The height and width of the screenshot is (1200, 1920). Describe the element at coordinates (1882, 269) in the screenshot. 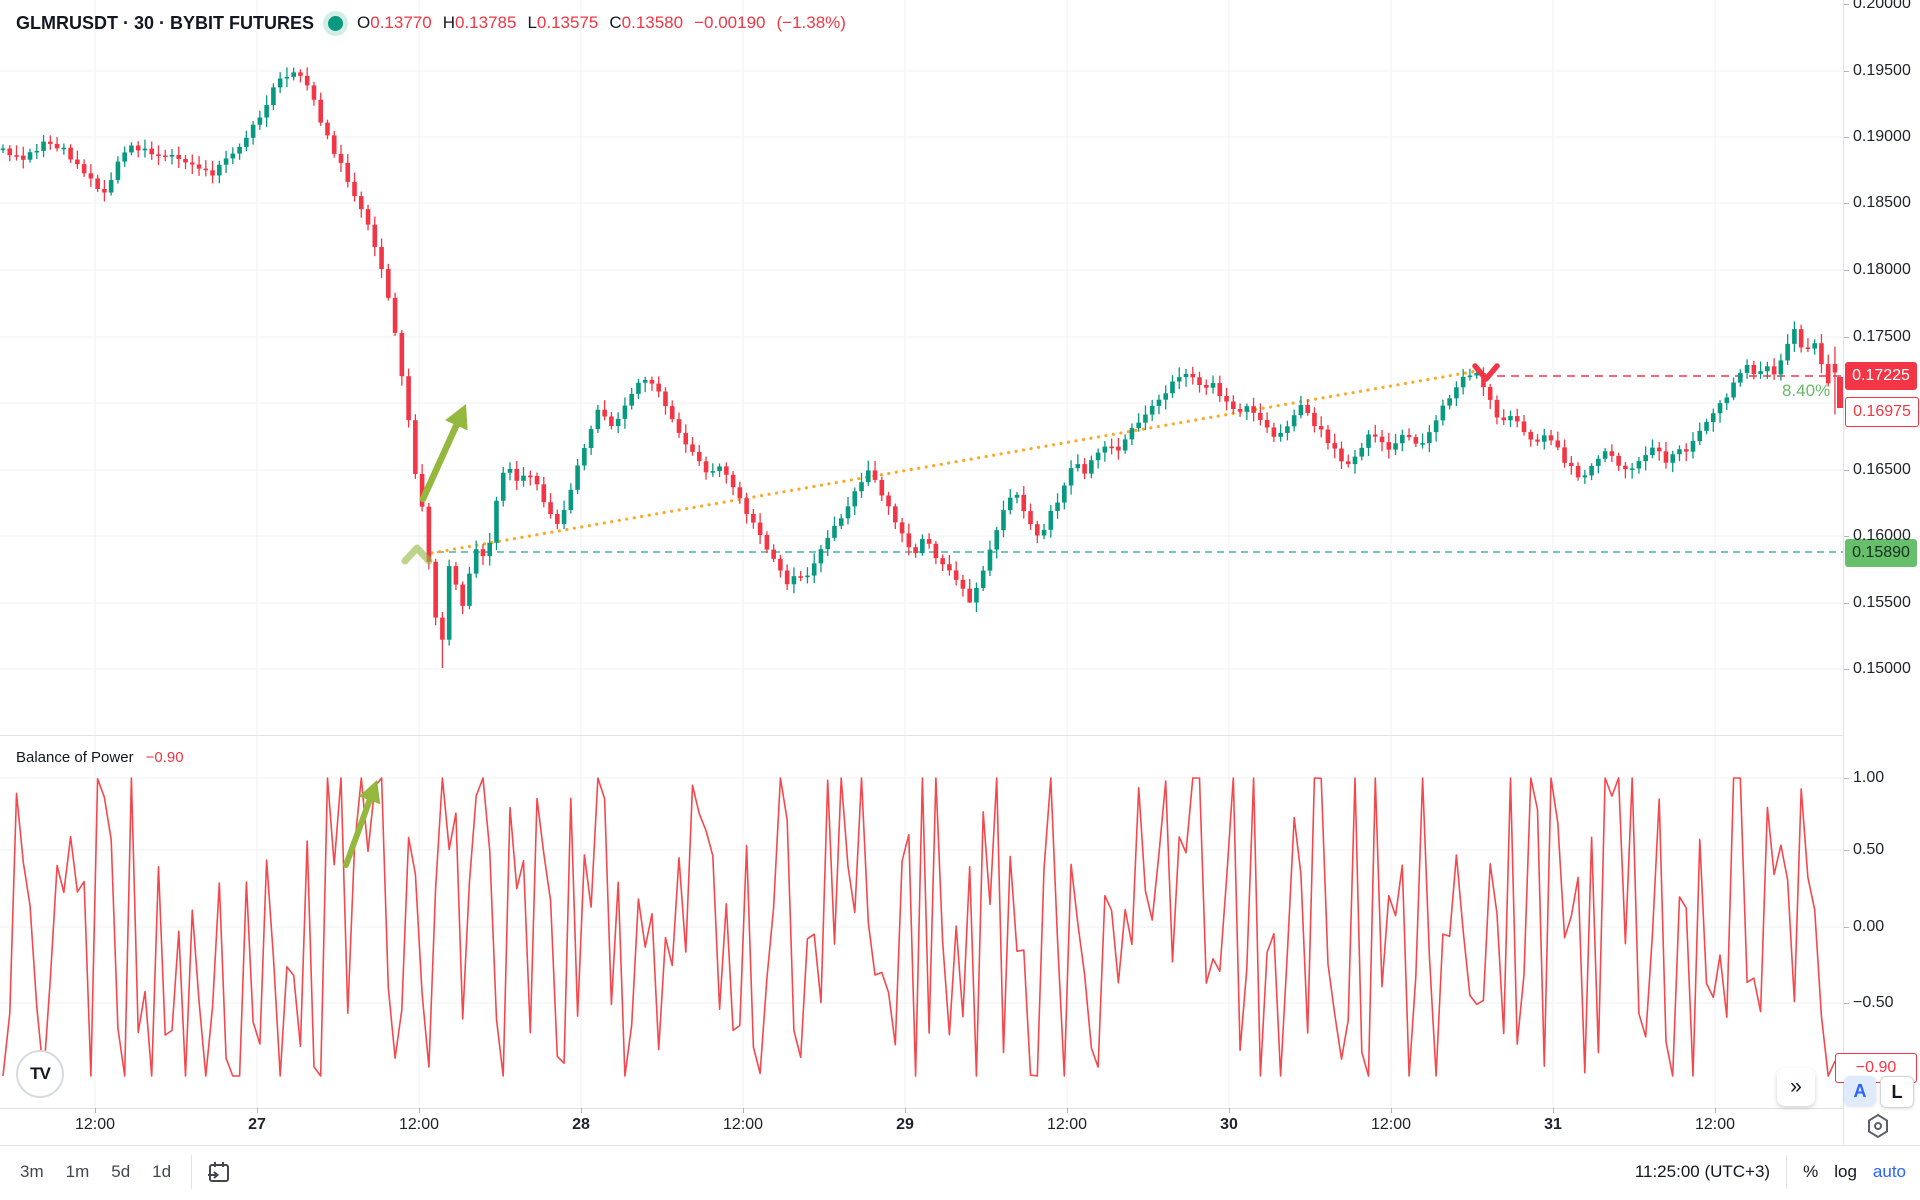

I see `price-axis-label: 0.18000` at that location.